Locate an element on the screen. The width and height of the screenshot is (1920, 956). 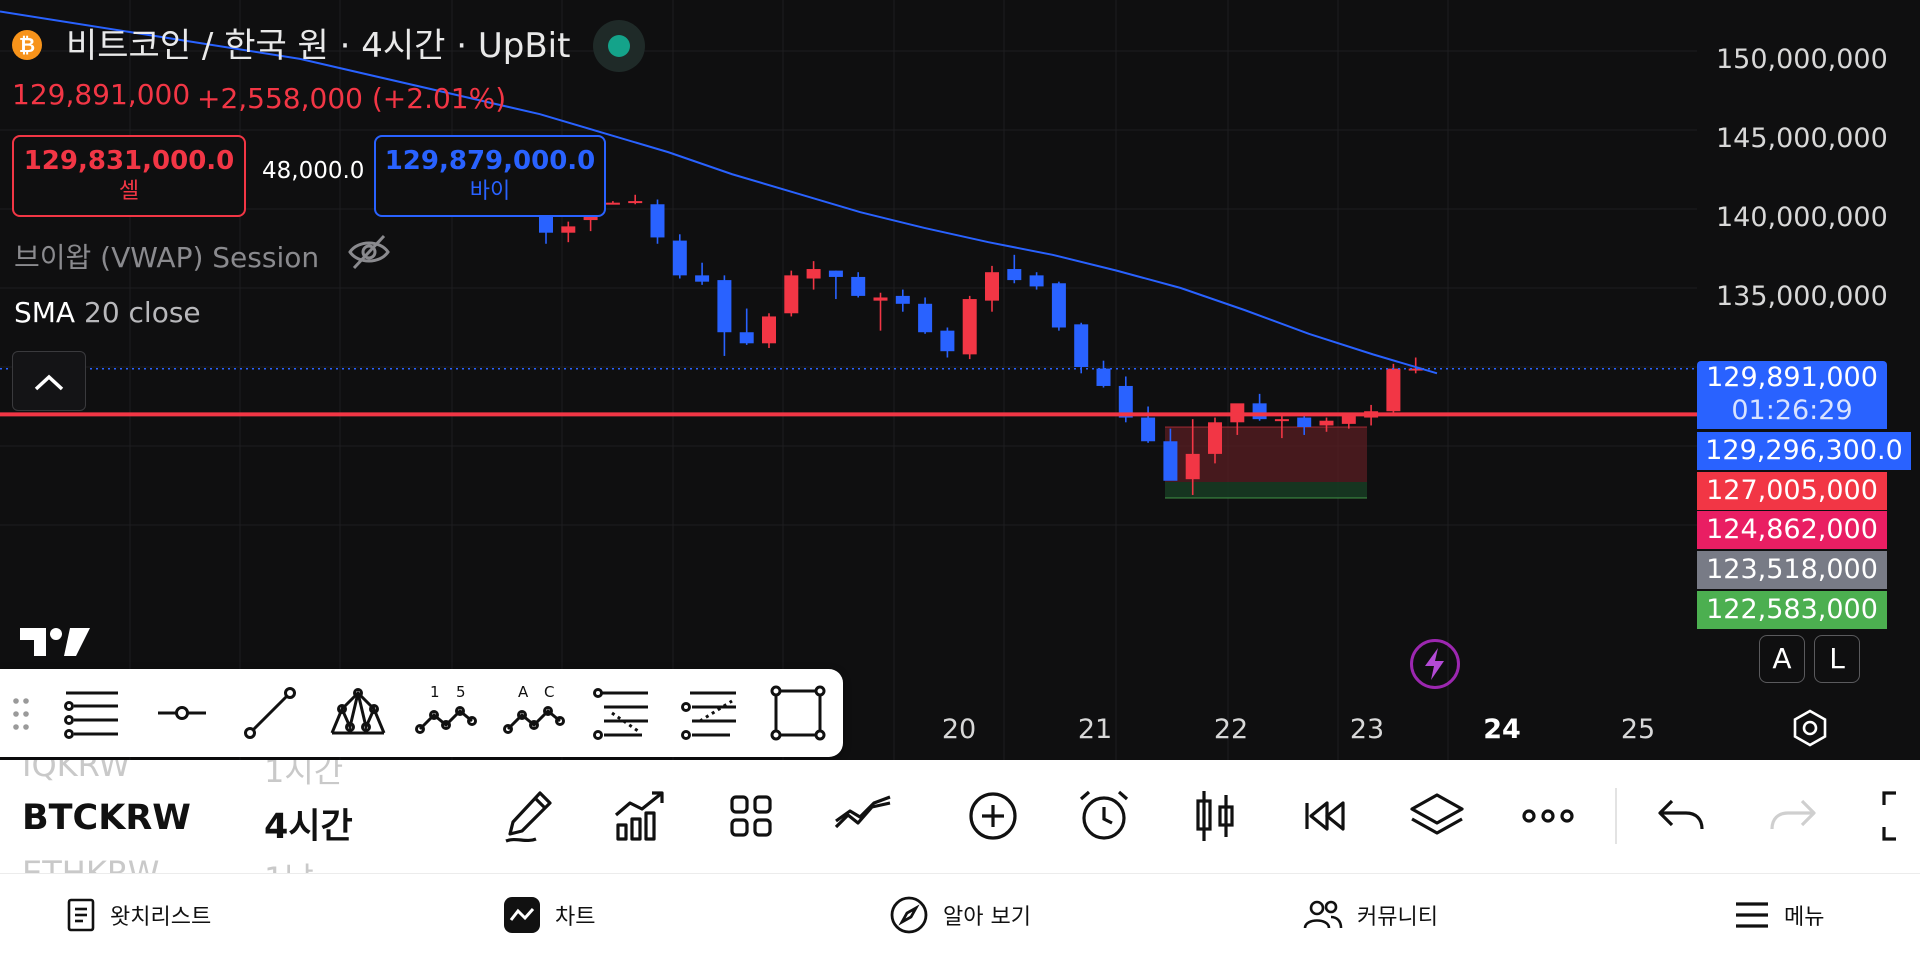
layers-icon is located at coordinates (1437, 816).